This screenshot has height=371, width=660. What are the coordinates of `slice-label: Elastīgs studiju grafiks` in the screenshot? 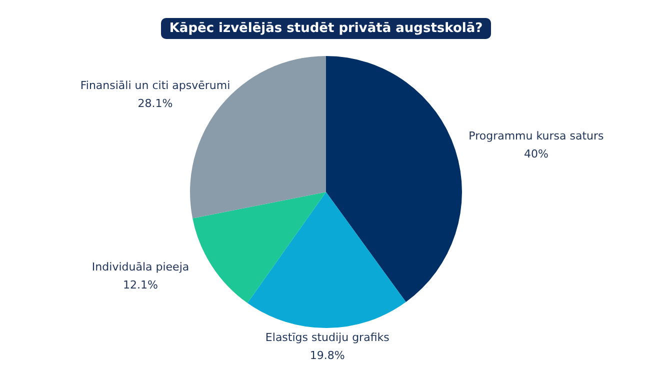 It's located at (327, 337).